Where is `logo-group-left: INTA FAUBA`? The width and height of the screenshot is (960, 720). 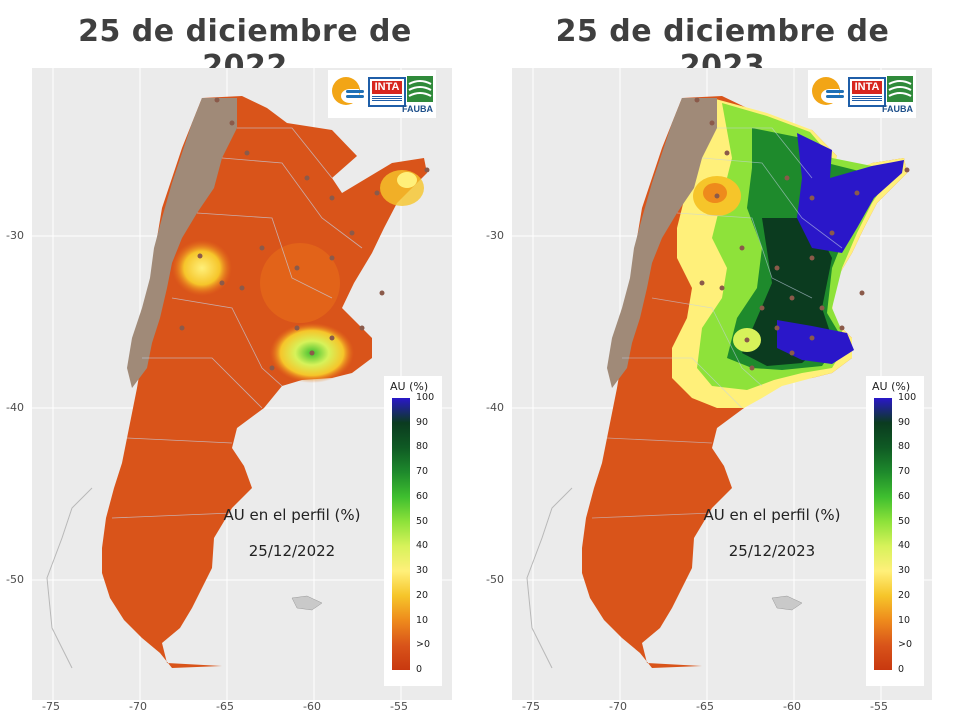
logo-group-left: INTA FAUBA is located at coordinates (382, 94).